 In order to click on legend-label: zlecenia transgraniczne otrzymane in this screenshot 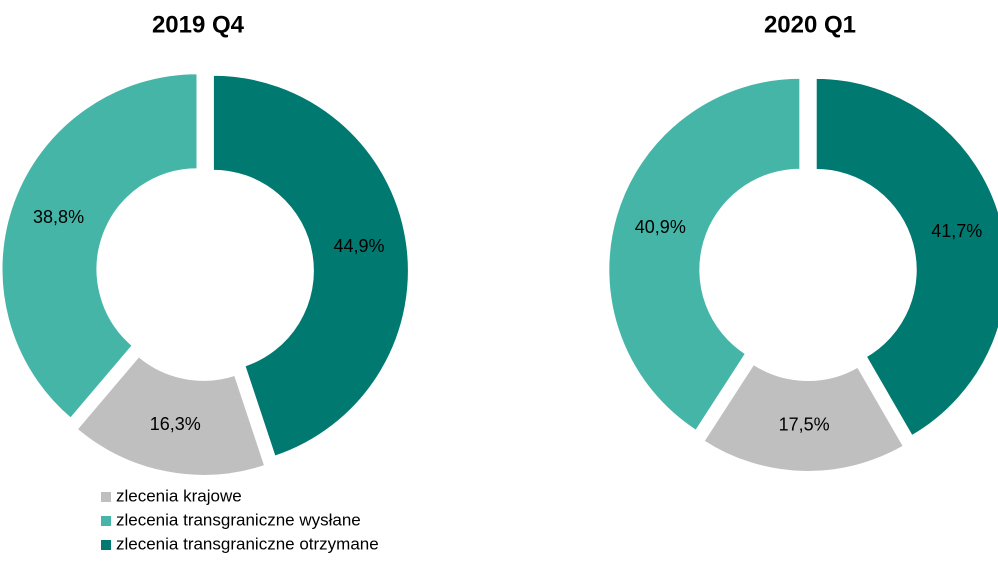, I will do `click(247, 543)`.